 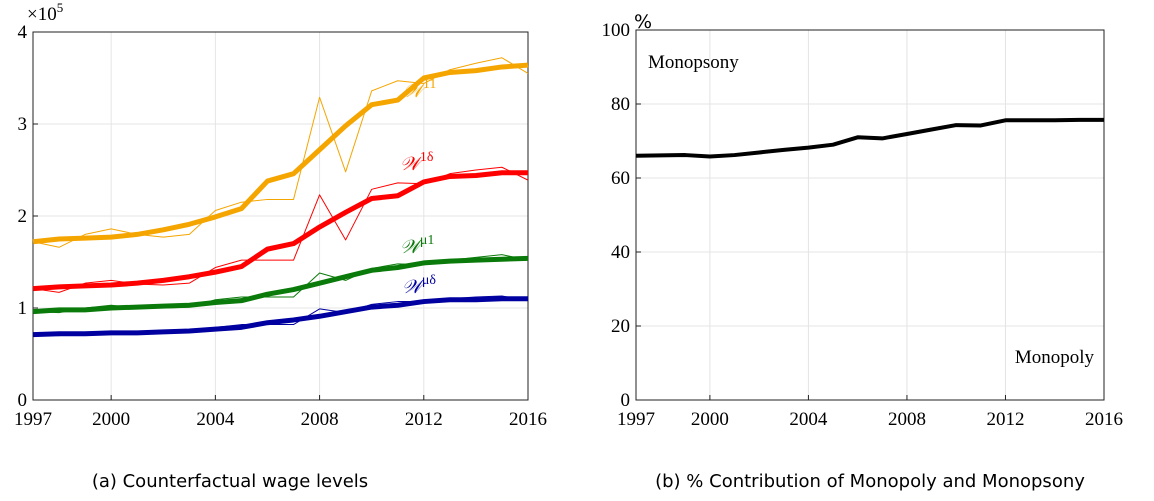 I want to click on label-superscript: 1δ, so click(x=427, y=157).